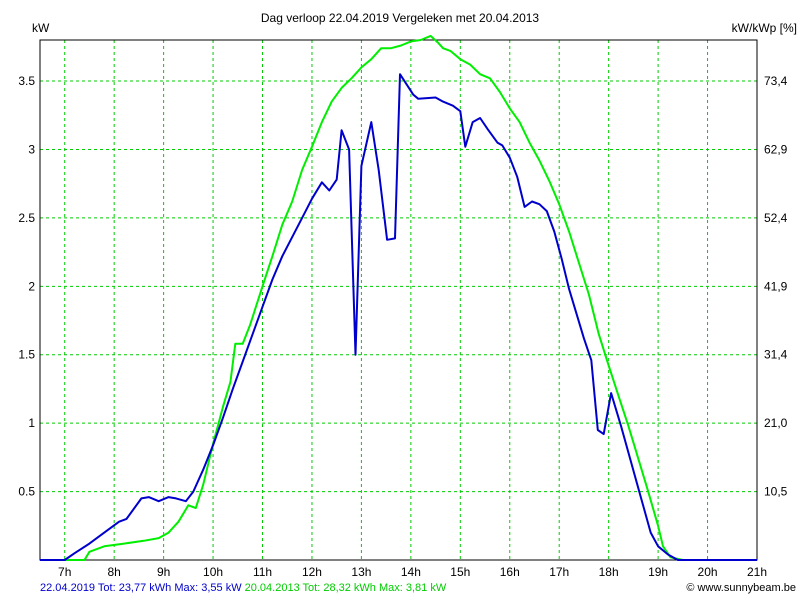 The width and height of the screenshot is (800, 600). What do you see at coordinates (26, 355) in the screenshot?
I see `y-tick-label: 1.5` at bounding box center [26, 355].